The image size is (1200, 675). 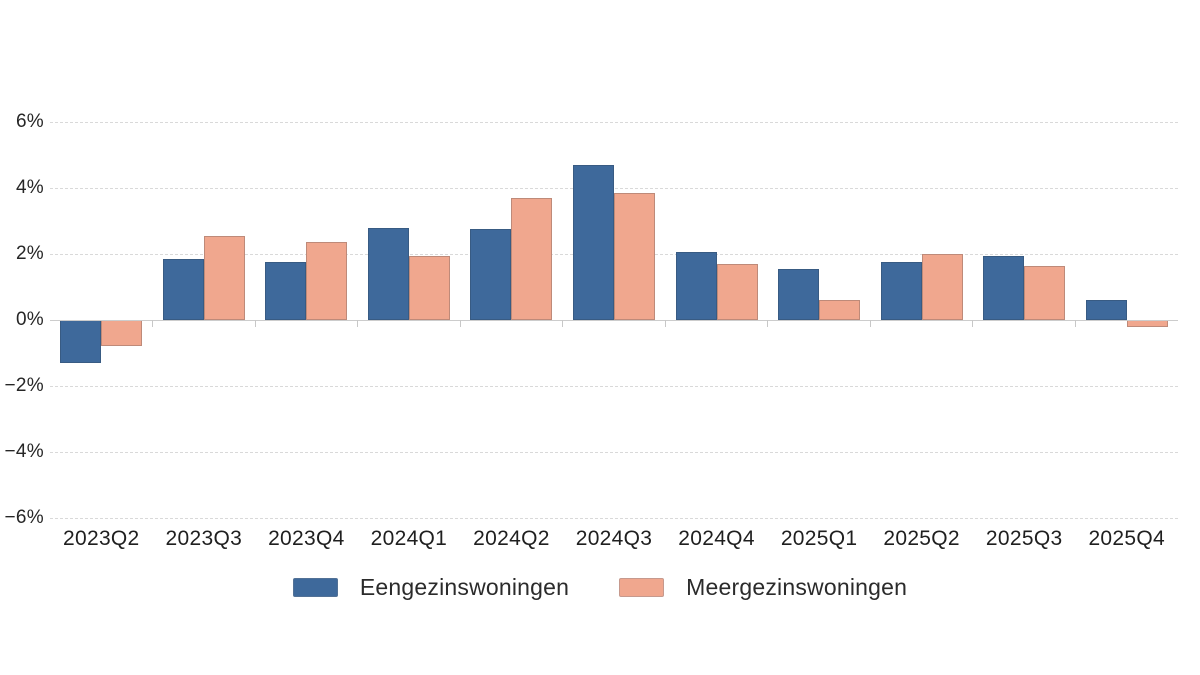 I want to click on legend-swatch-meergezinswoningen, so click(x=642, y=587).